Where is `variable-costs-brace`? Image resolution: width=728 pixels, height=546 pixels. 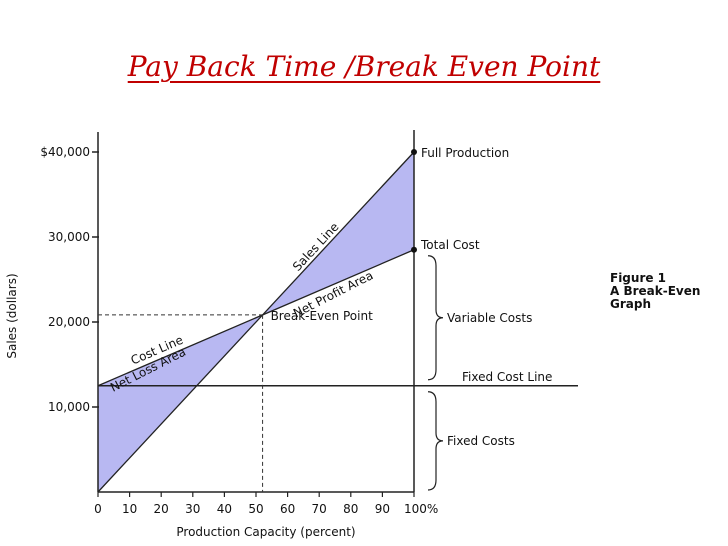 variable-costs-brace is located at coordinates (435, 318).